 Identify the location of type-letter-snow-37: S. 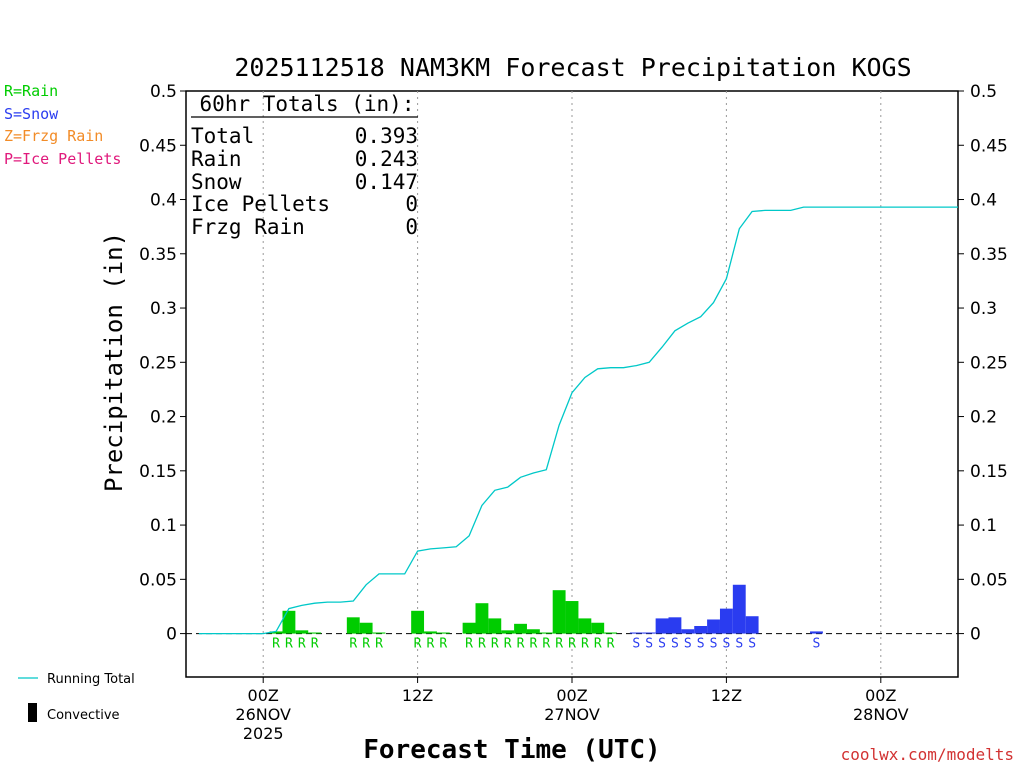
(739, 644).